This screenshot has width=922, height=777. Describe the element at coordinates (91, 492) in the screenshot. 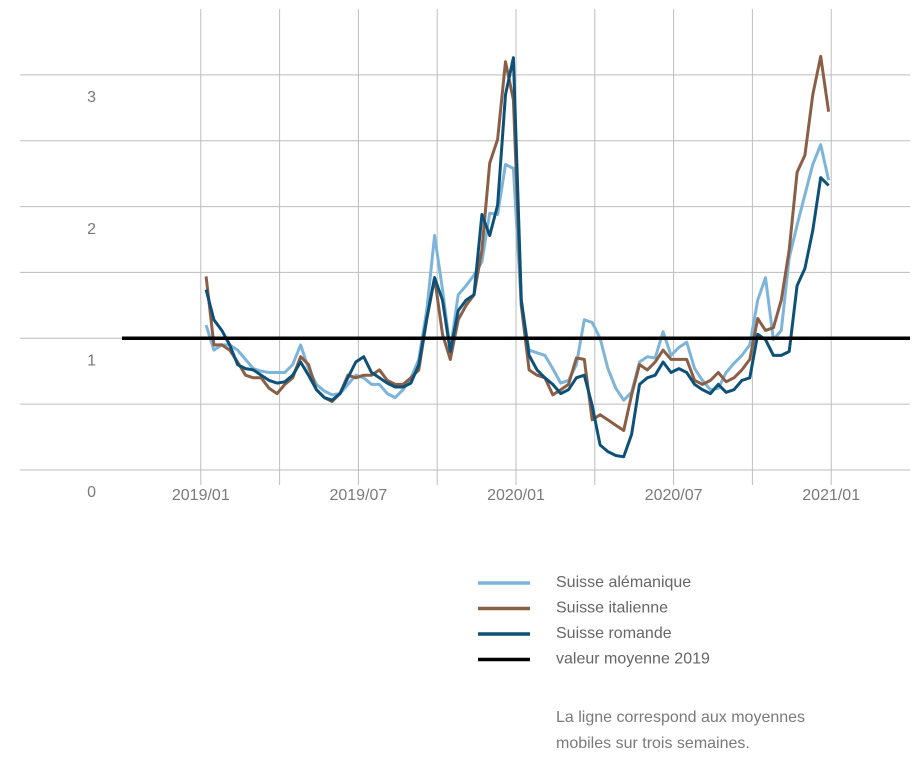

I see `y-tick-label: 0` at that location.